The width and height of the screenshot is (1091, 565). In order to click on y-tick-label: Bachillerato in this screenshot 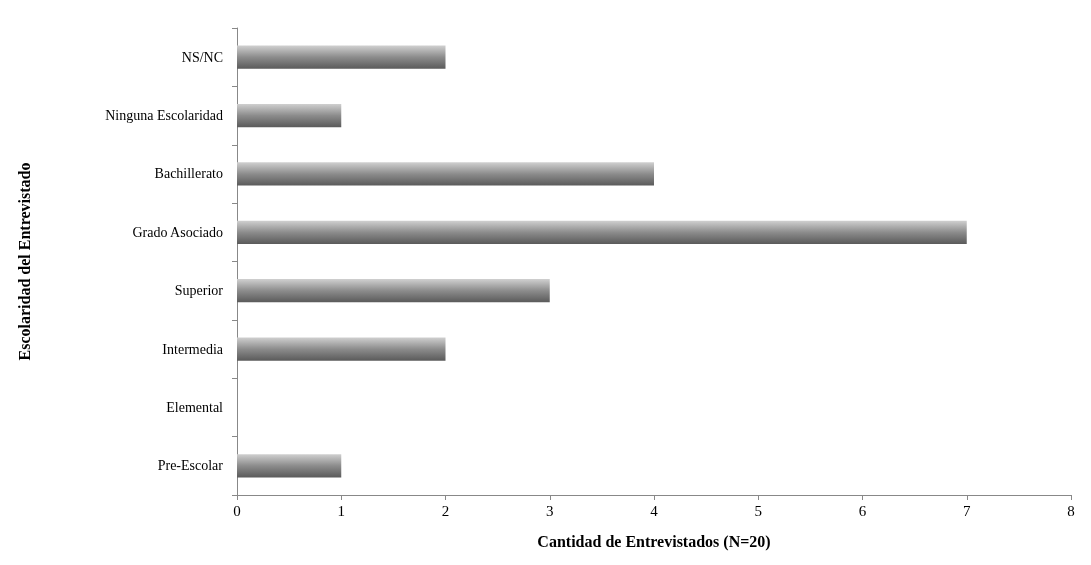, I will do `click(188, 174)`.